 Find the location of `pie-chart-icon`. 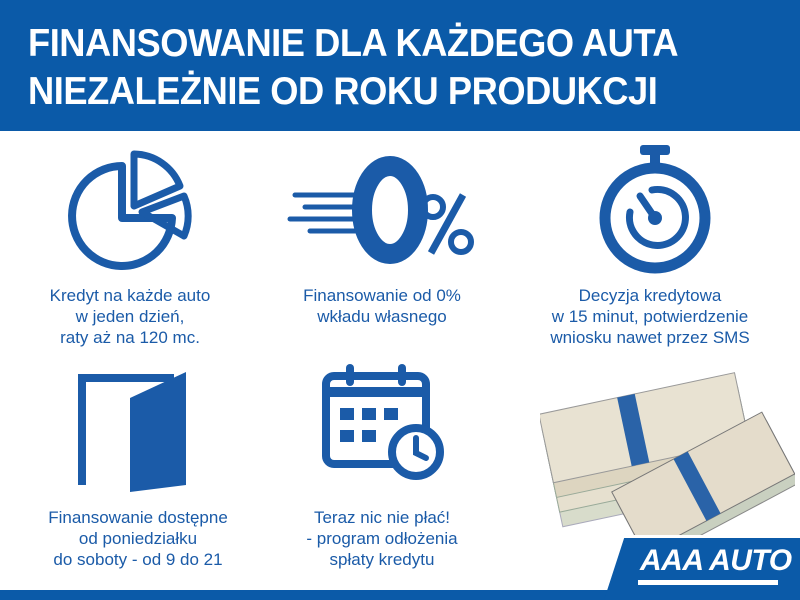

pie-chart-icon is located at coordinates (130, 210).